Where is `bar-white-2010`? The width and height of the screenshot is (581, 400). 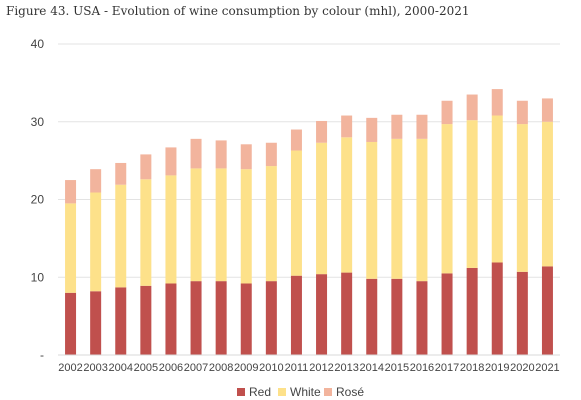 bar-white-2010 is located at coordinates (271, 224).